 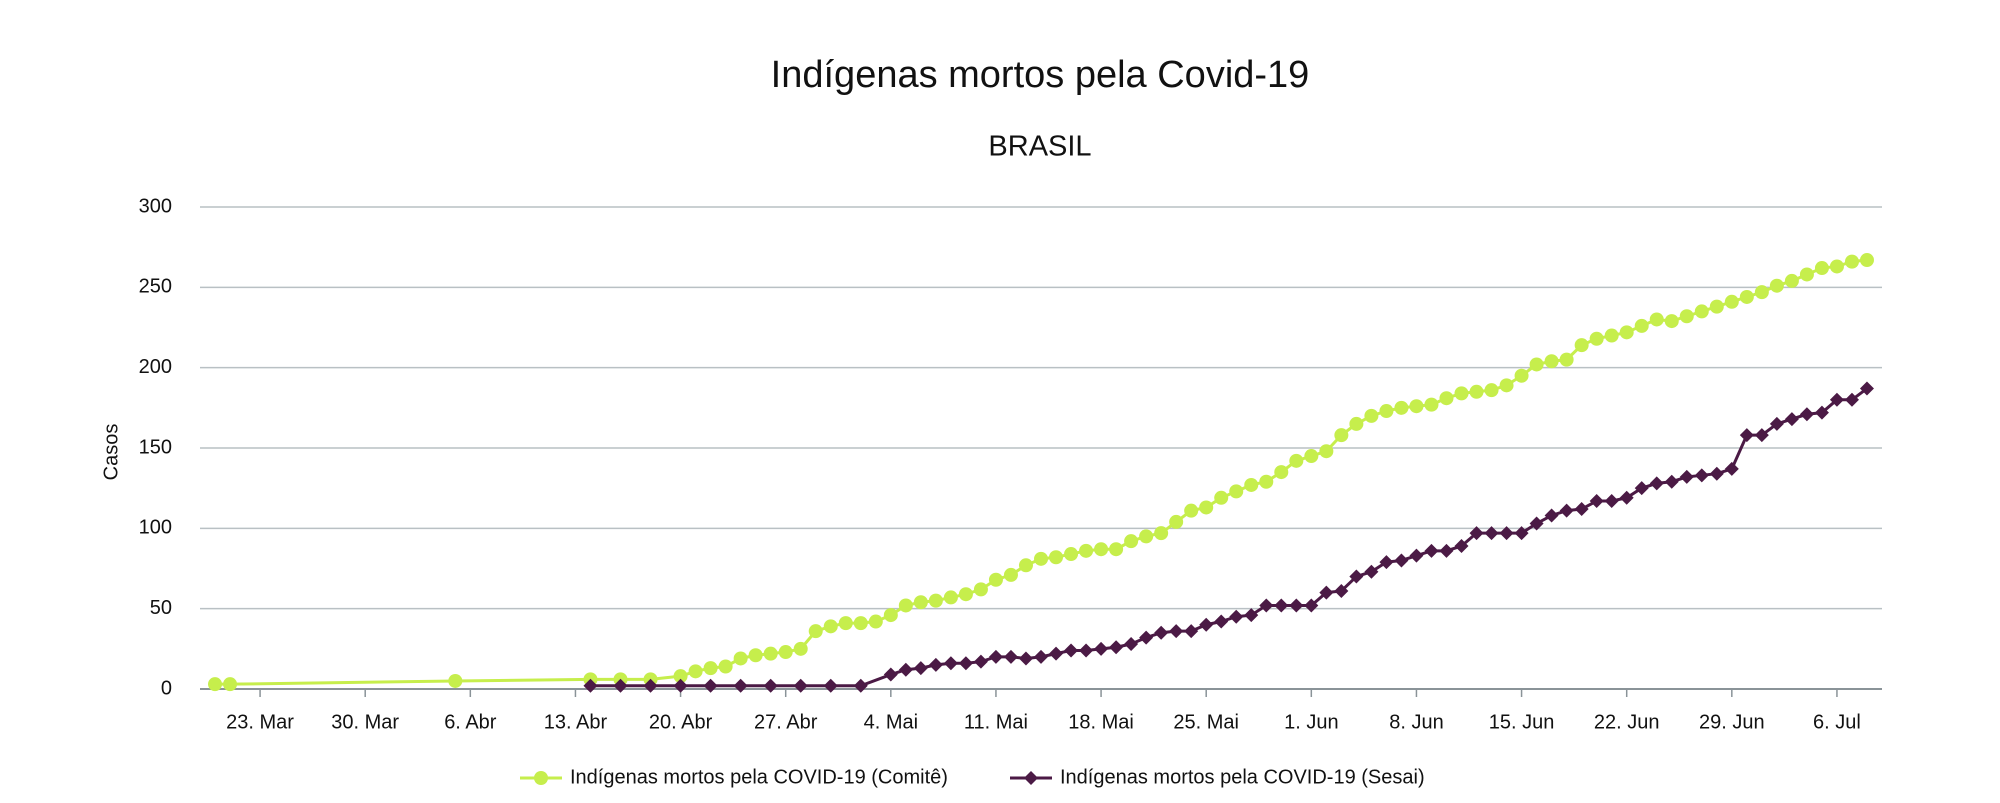 What do you see at coordinates (470, 722) in the screenshot?
I see `x-tick-label: 6. Abr` at bounding box center [470, 722].